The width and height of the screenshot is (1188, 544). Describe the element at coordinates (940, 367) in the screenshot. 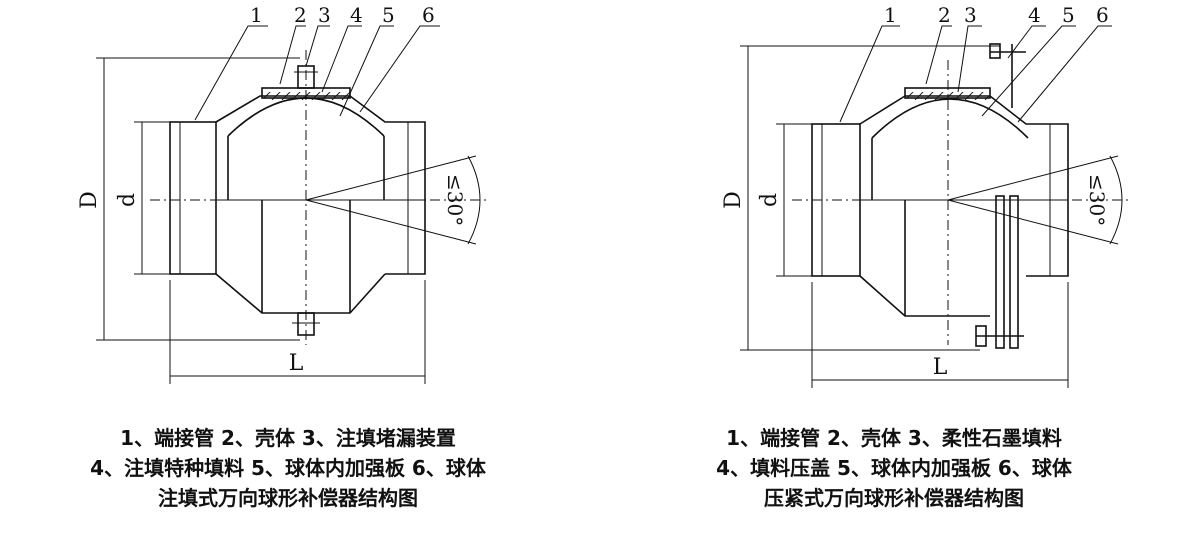

I see `right-dim-L: L` at that location.